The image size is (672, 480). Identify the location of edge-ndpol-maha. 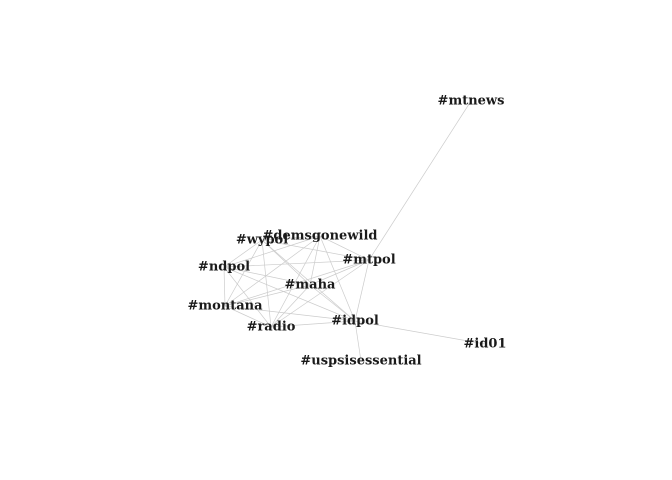
(267, 276).